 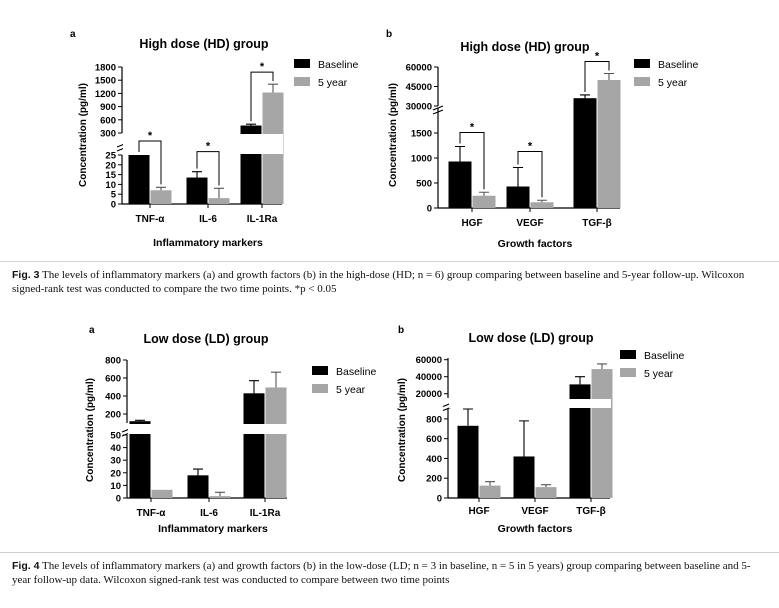 I want to click on fig4a-legend-5year: 5 year, so click(x=351, y=390).